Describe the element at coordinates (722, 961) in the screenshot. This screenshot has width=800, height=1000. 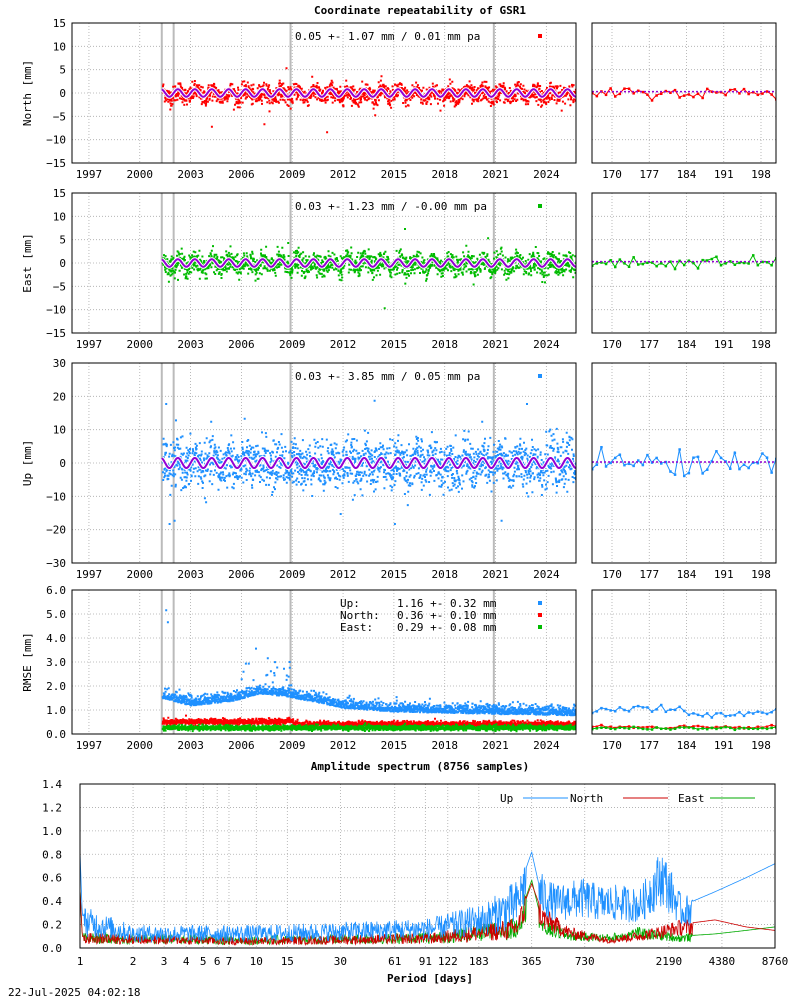
I see `x-tick-label: 4380` at that location.